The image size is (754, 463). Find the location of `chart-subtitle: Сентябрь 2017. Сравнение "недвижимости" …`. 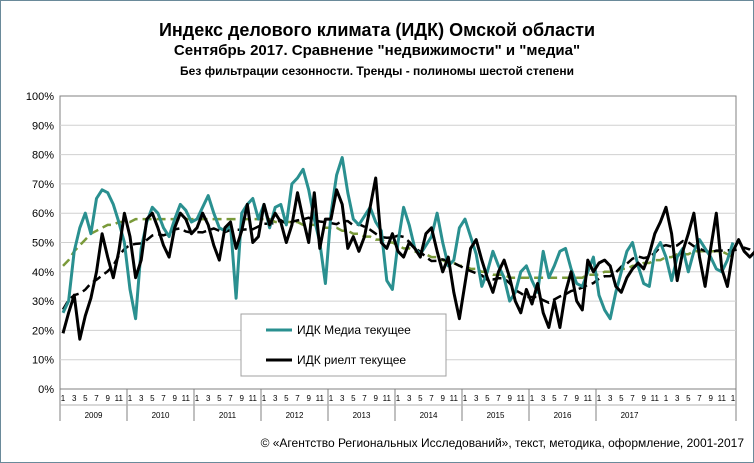

chart-subtitle: Сентябрь 2017. Сравнение "недвижимости" … is located at coordinates (377, 50).